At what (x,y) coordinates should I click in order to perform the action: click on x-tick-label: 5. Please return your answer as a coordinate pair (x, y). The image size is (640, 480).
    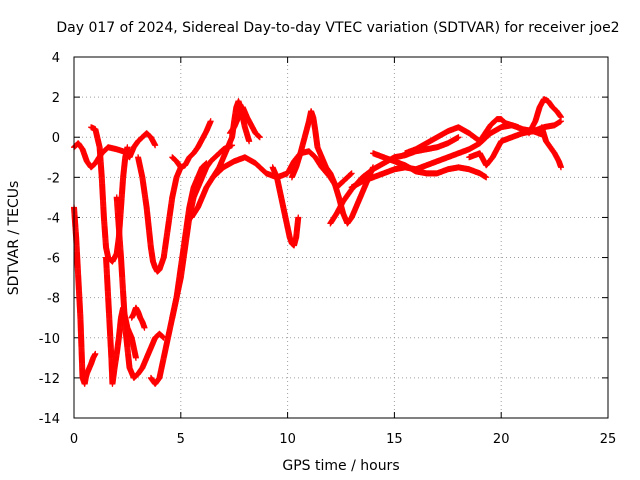
    Looking at the image, I should click on (181, 439).